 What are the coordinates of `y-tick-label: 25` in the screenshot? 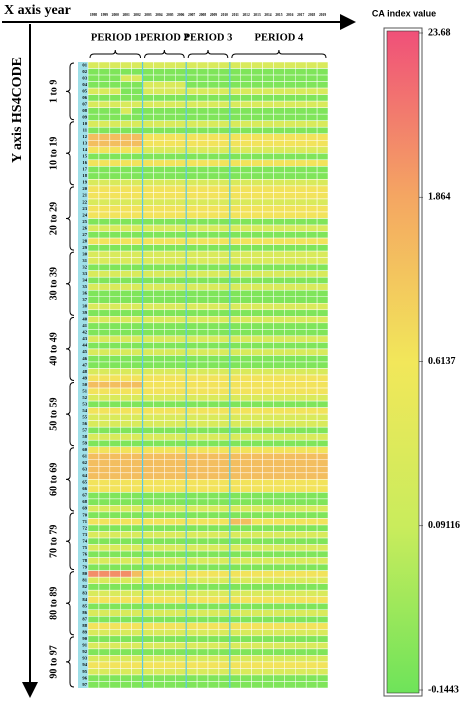 It's located at (84, 221).